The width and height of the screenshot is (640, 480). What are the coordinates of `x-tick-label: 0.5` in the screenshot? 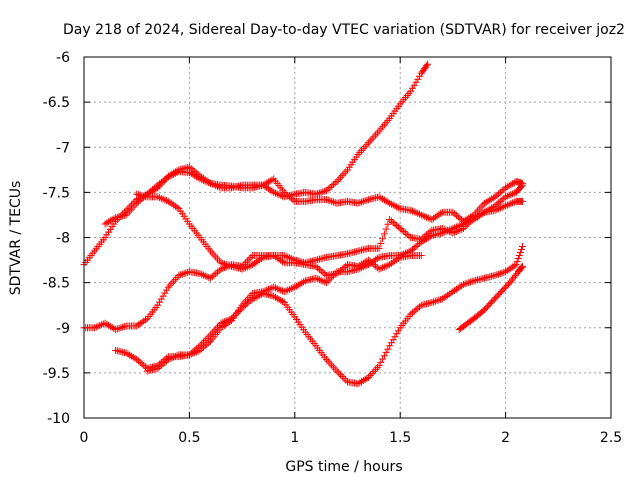 It's located at (189, 438).